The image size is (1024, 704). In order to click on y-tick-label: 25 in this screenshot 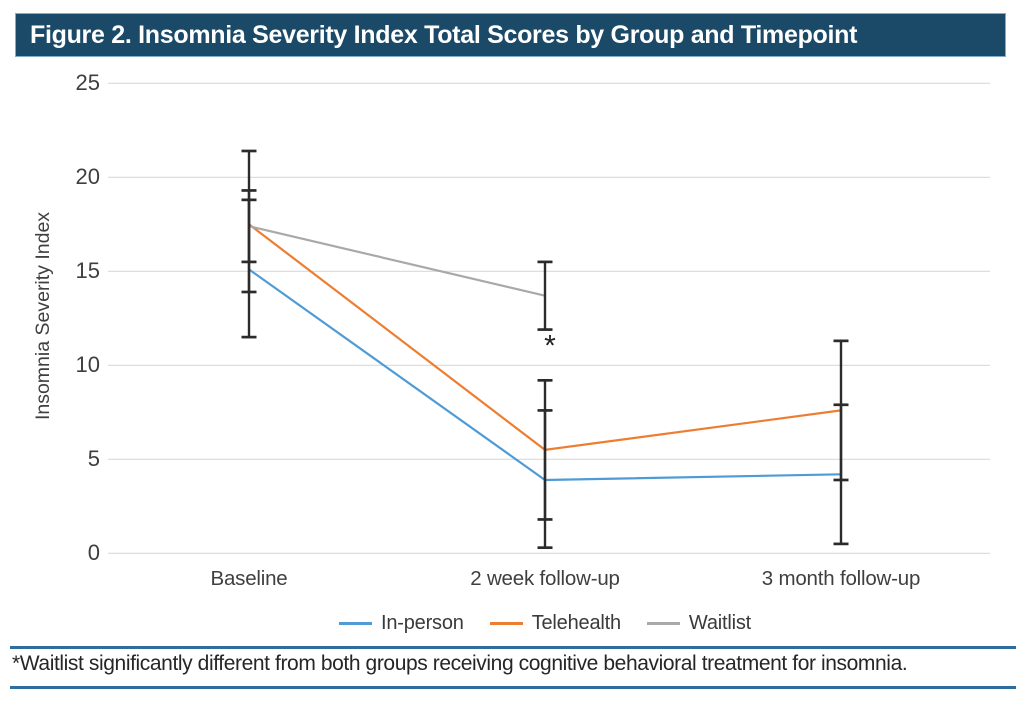, I will do `click(88, 82)`.